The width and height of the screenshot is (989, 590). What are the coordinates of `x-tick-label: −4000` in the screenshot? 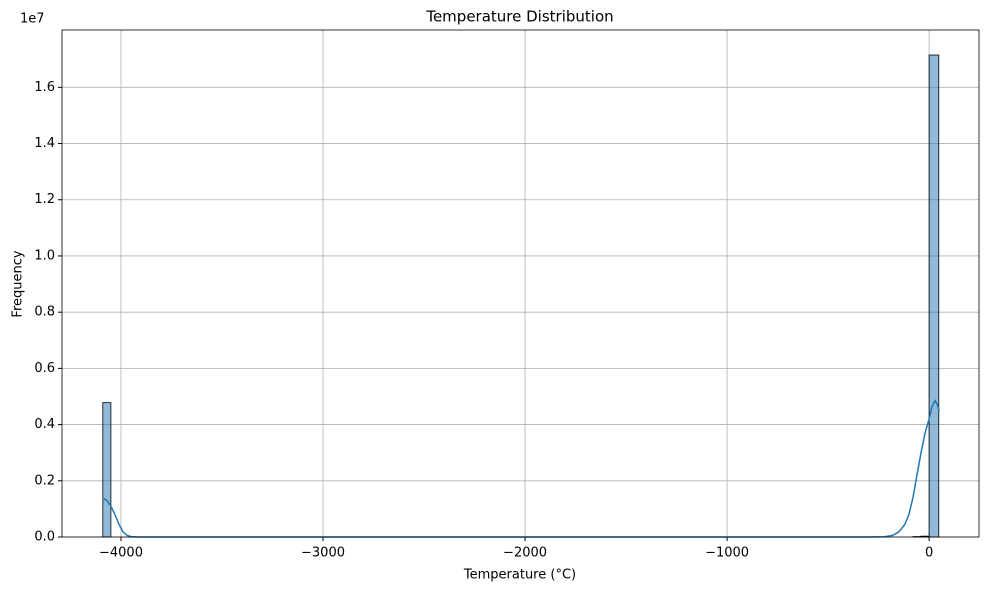 It's located at (121, 553).